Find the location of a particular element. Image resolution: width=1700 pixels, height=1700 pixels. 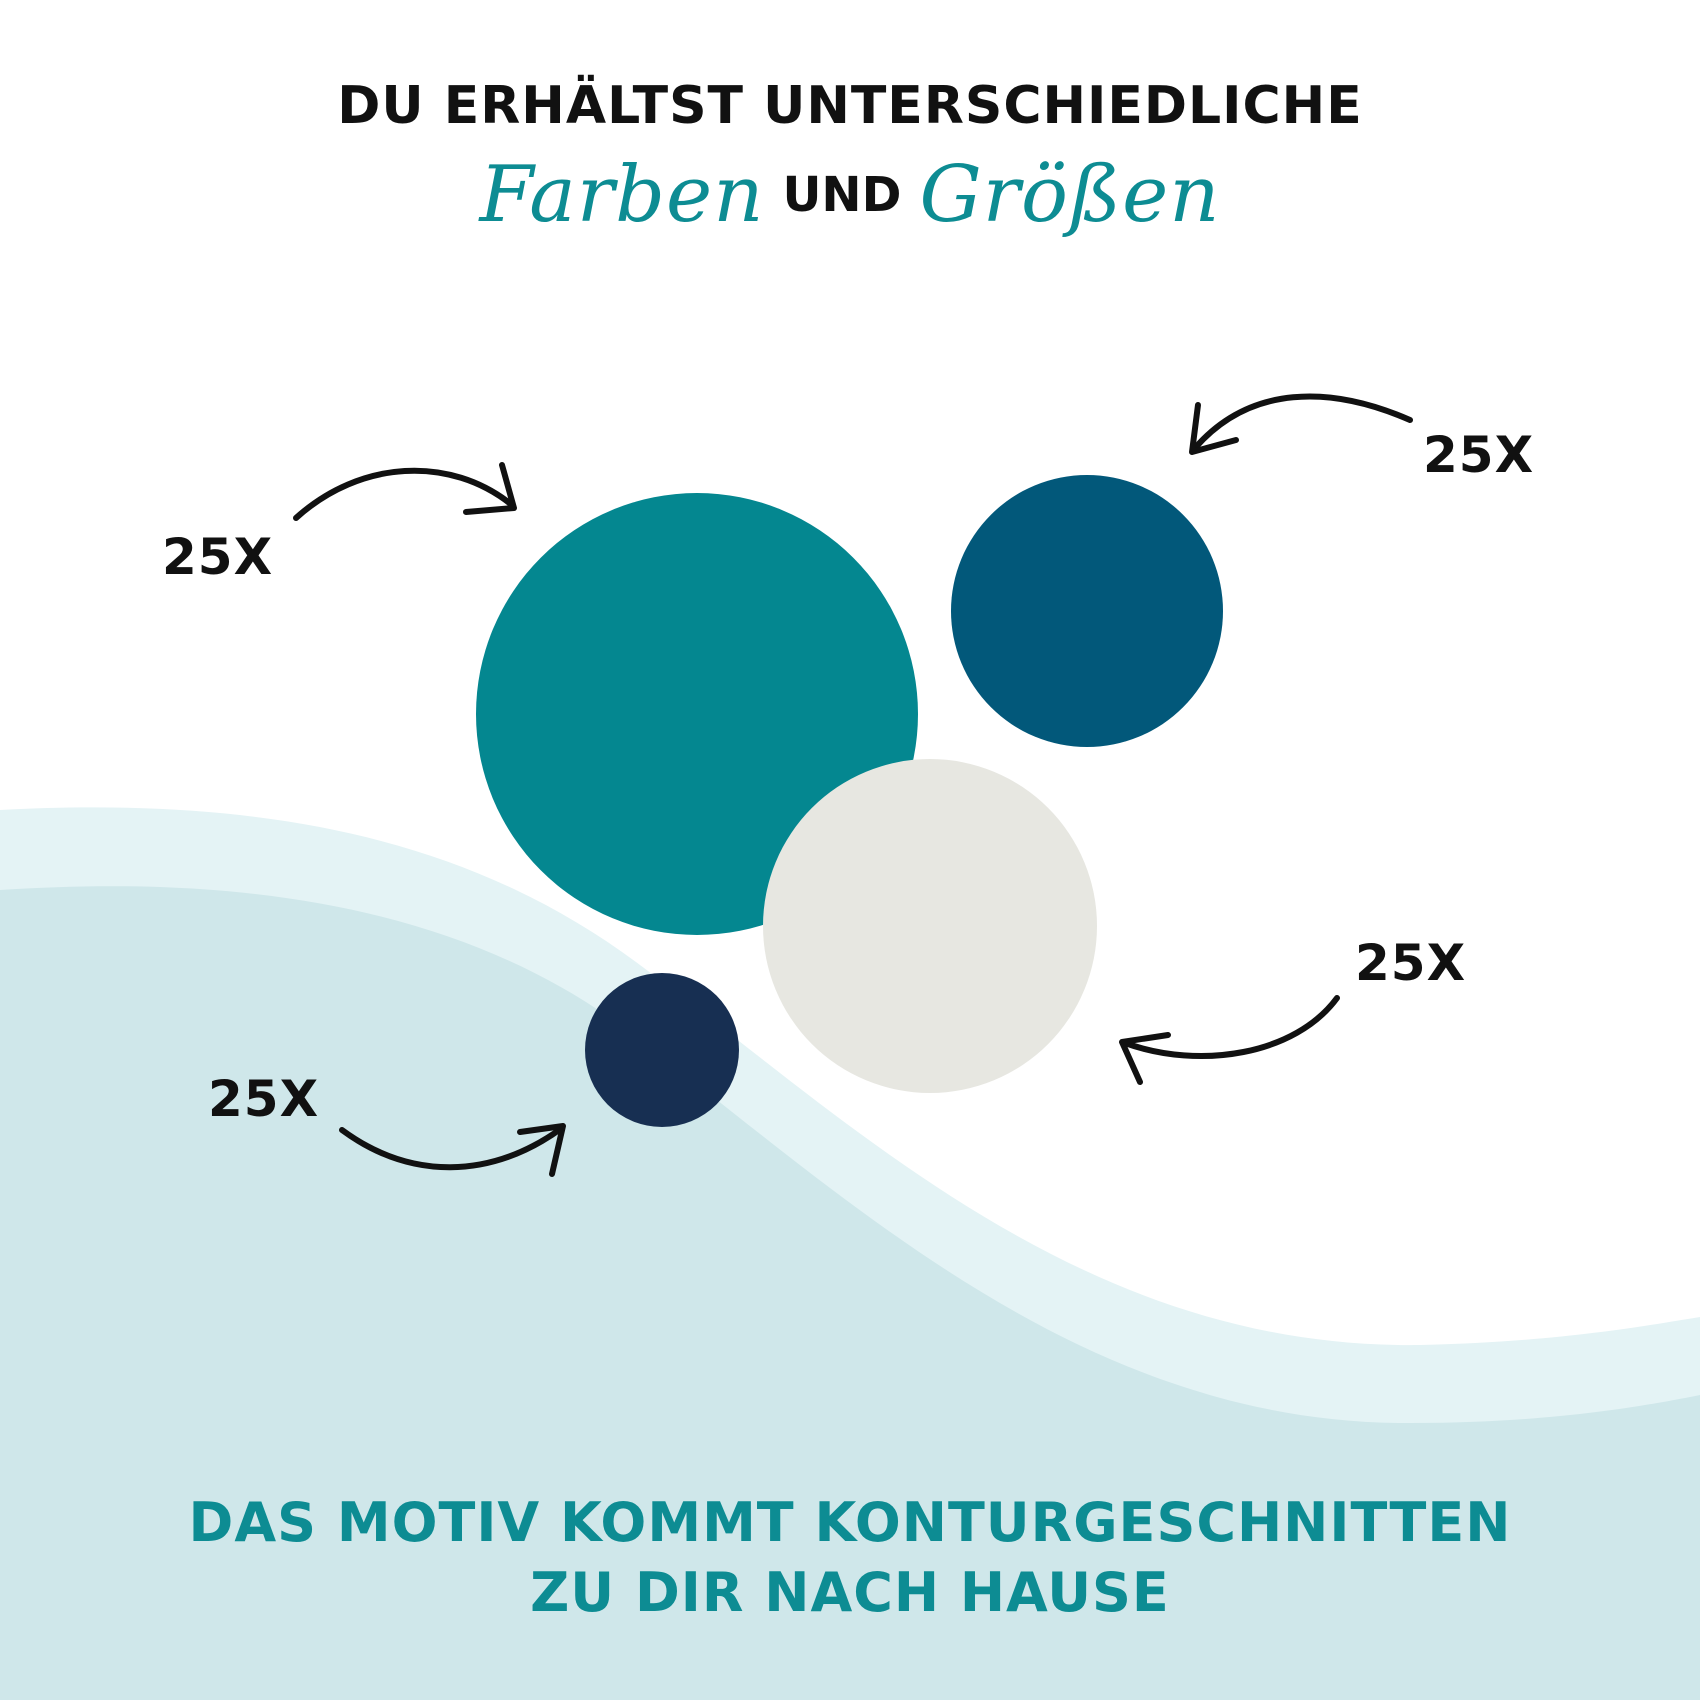

footer-line-2: ZU DIR NACH HAUSE is located at coordinates (850, 1592).